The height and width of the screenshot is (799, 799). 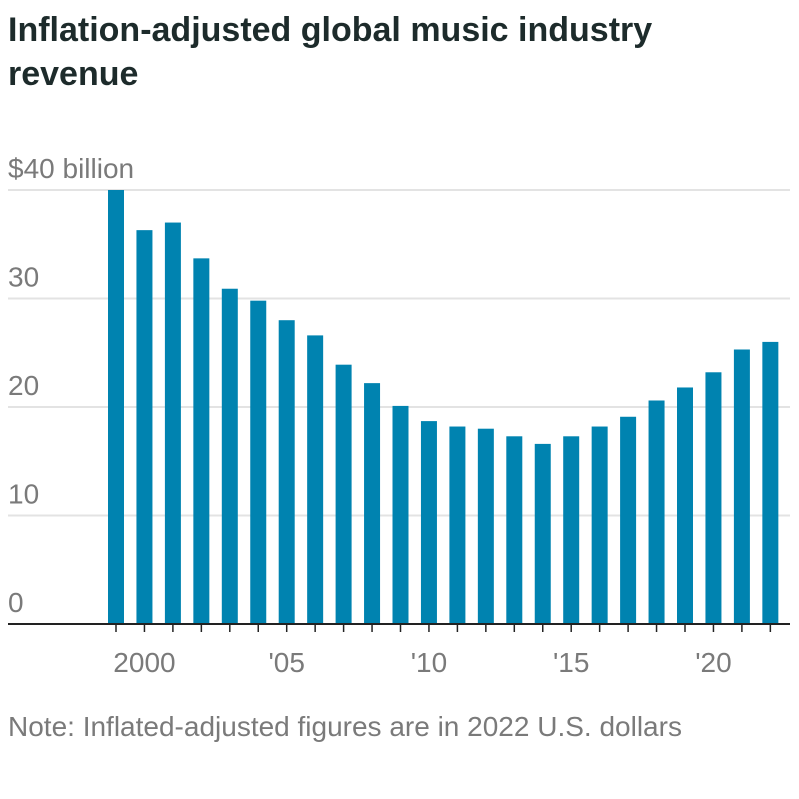 I want to click on bar-2007, so click(x=343, y=494).